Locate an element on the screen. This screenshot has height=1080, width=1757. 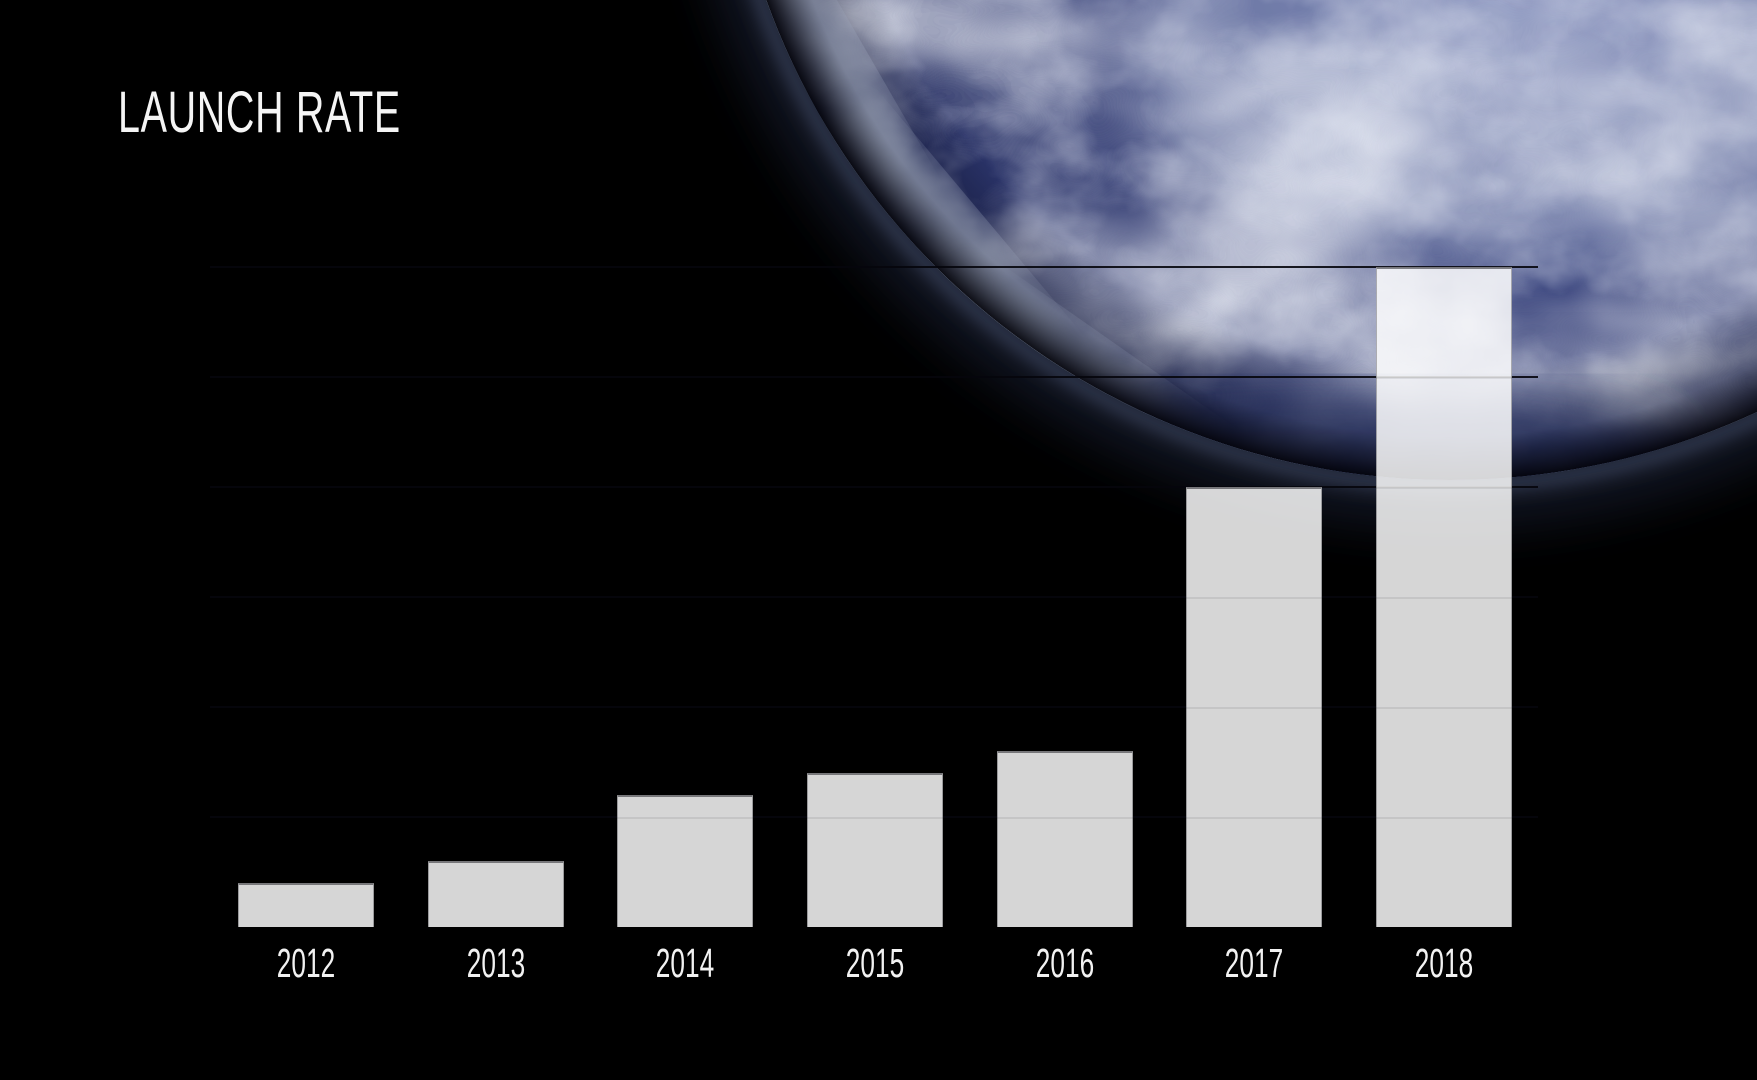
x-axis-label-2015: 2015 is located at coordinates (875, 963).